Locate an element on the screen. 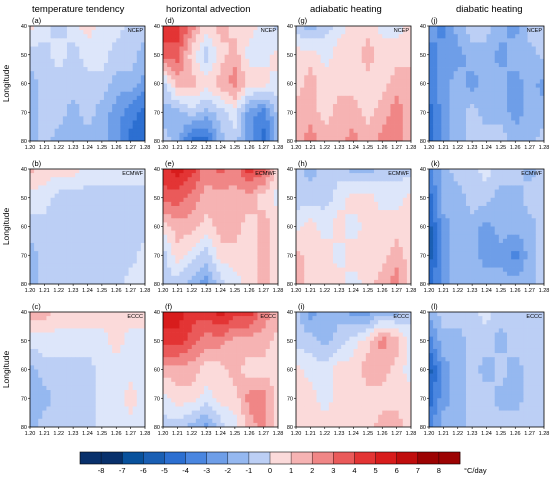  y-tick-label: 80 is located at coordinates (157, 285).